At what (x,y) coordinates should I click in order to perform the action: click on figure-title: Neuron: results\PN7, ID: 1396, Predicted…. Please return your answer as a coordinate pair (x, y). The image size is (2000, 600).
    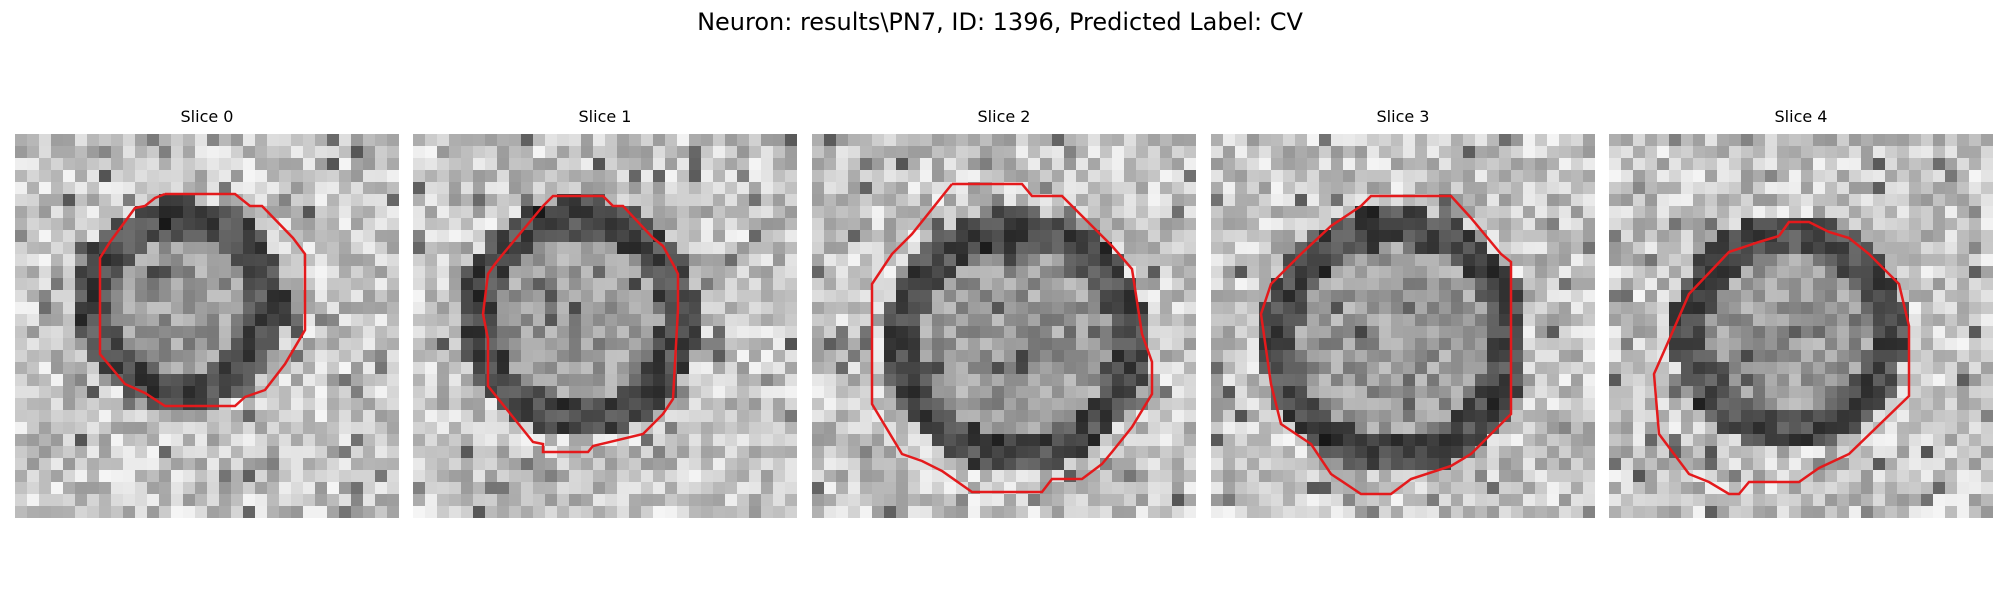
    Looking at the image, I should click on (1000, 22).